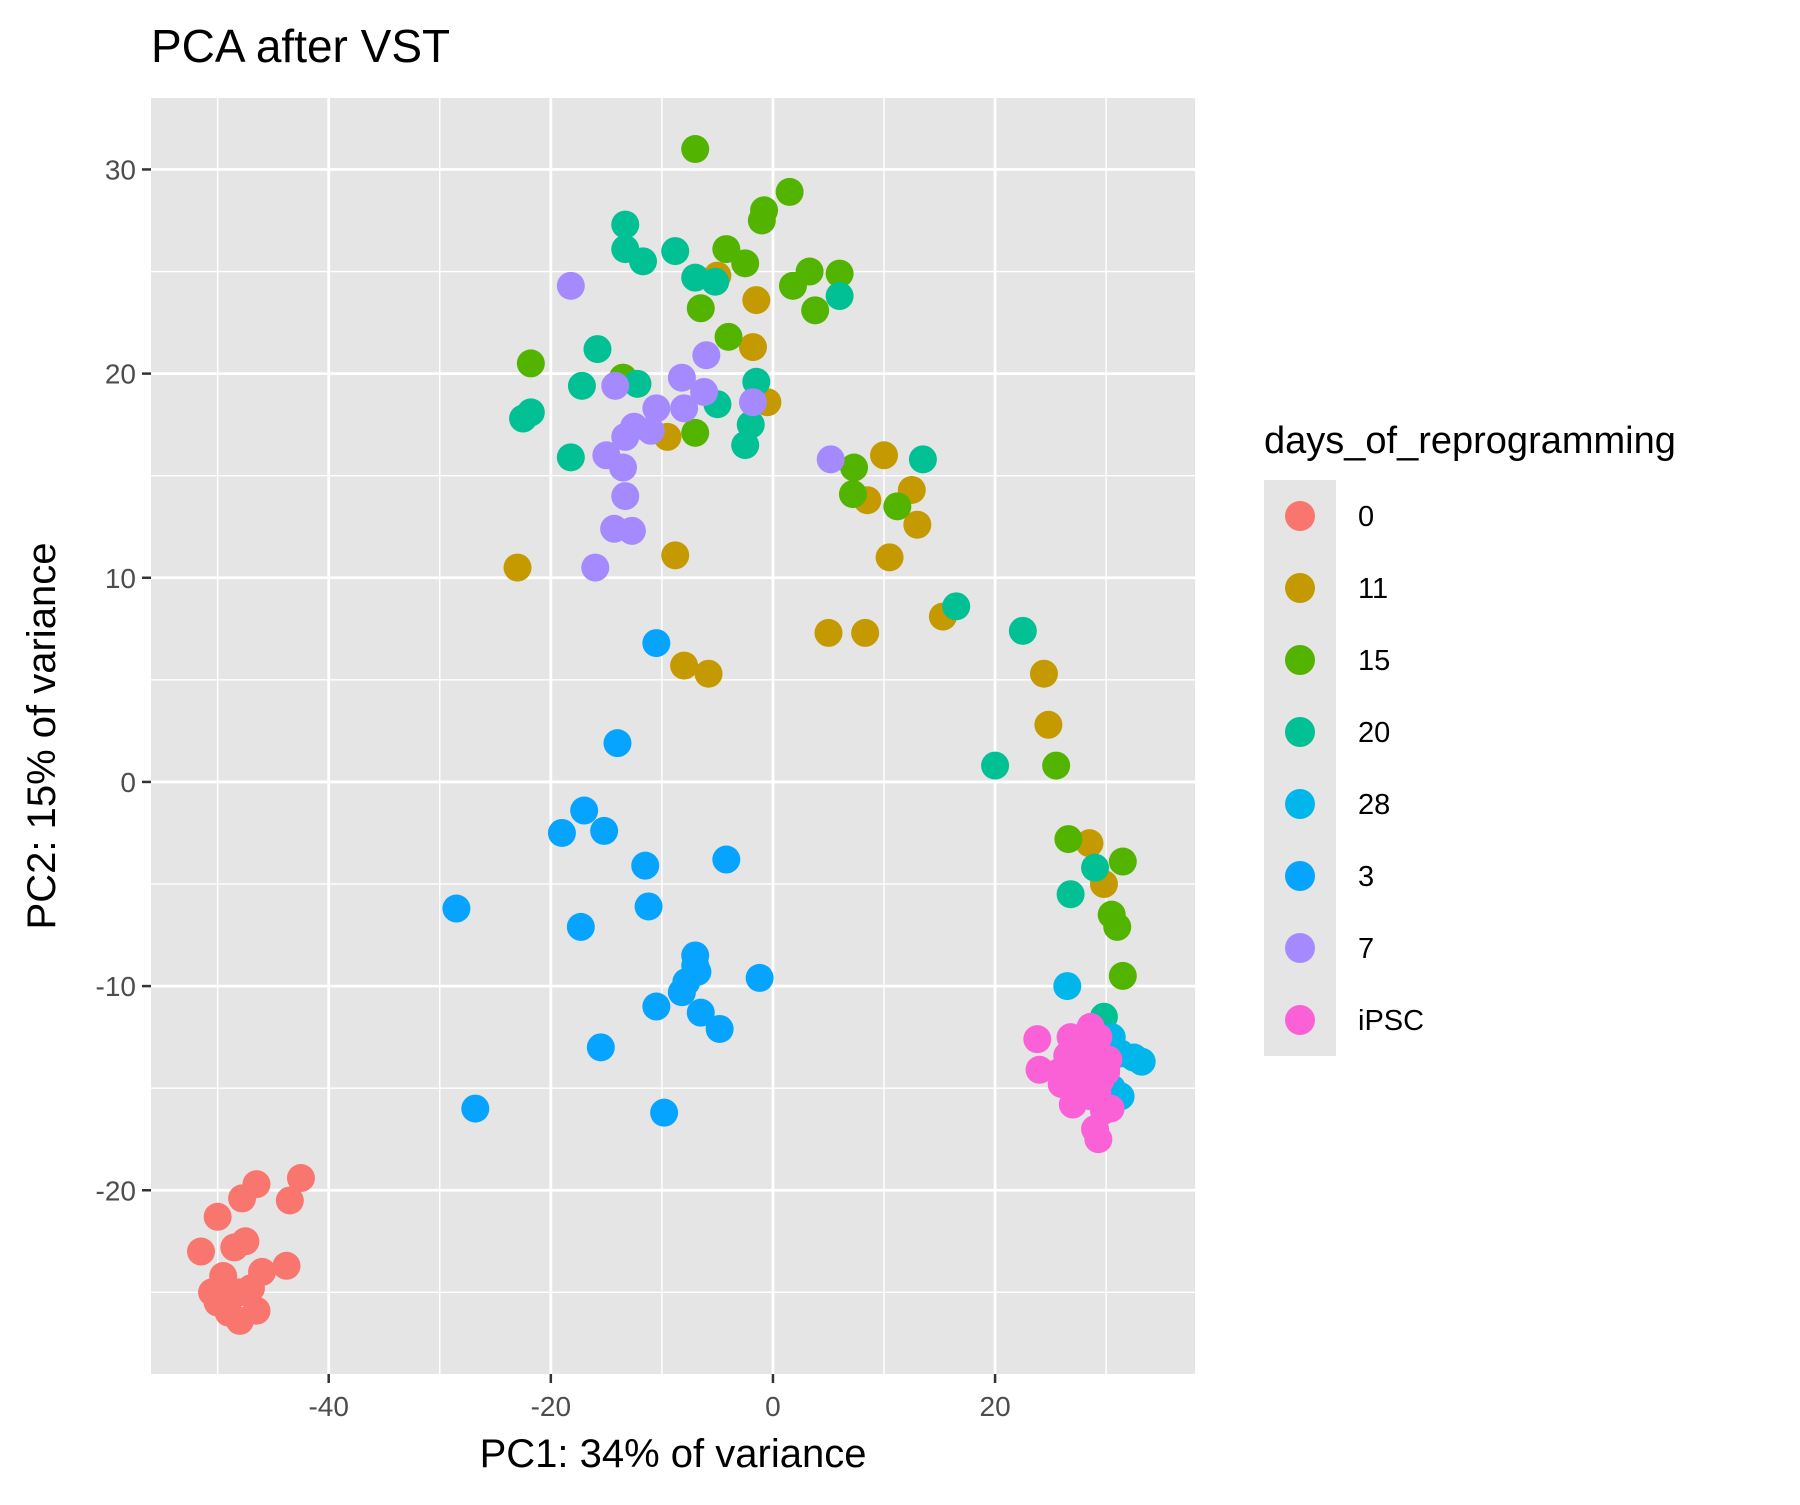  Describe the element at coordinates (773, 1406) in the screenshot. I see `x-tick-label: 0` at that location.